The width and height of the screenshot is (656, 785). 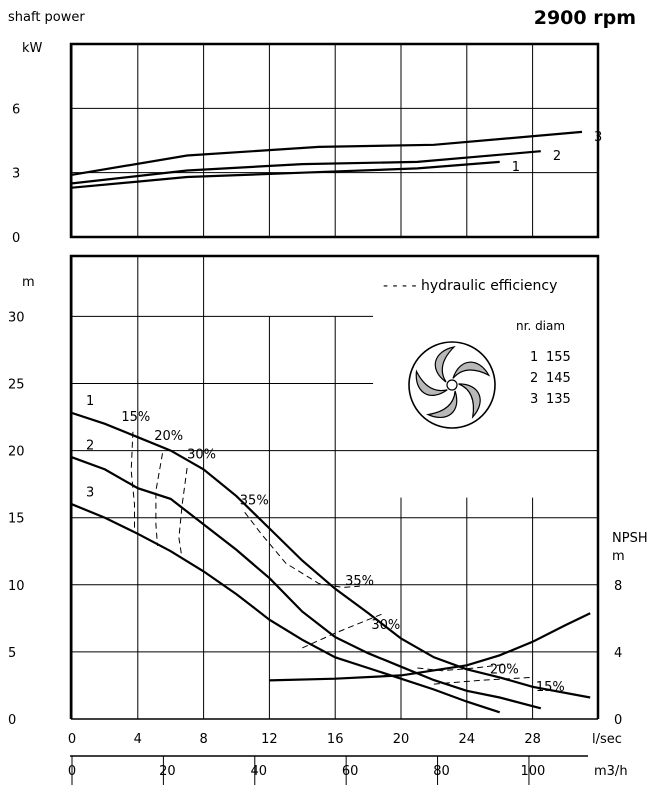 What do you see at coordinates (516, 167) in the screenshot?
I see `power-curve-label: 1` at bounding box center [516, 167].